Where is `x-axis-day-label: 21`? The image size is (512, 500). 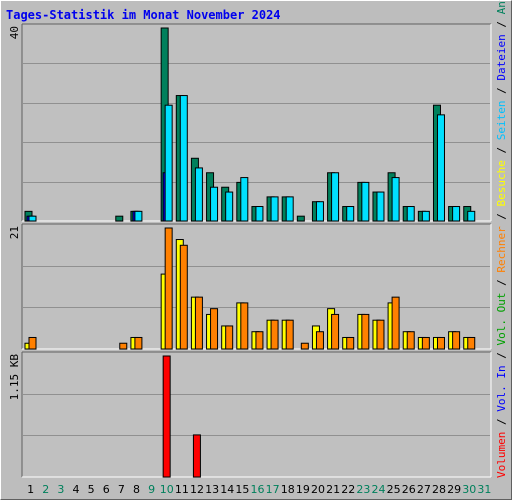
x-axis-day-label: 21 is located at coordinates (333, 489).